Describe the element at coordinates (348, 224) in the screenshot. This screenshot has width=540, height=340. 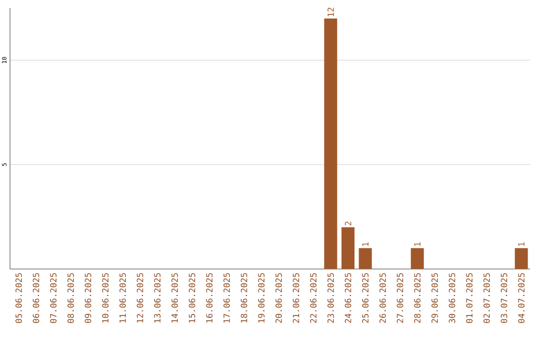
I see `data-label: 2` at that location.